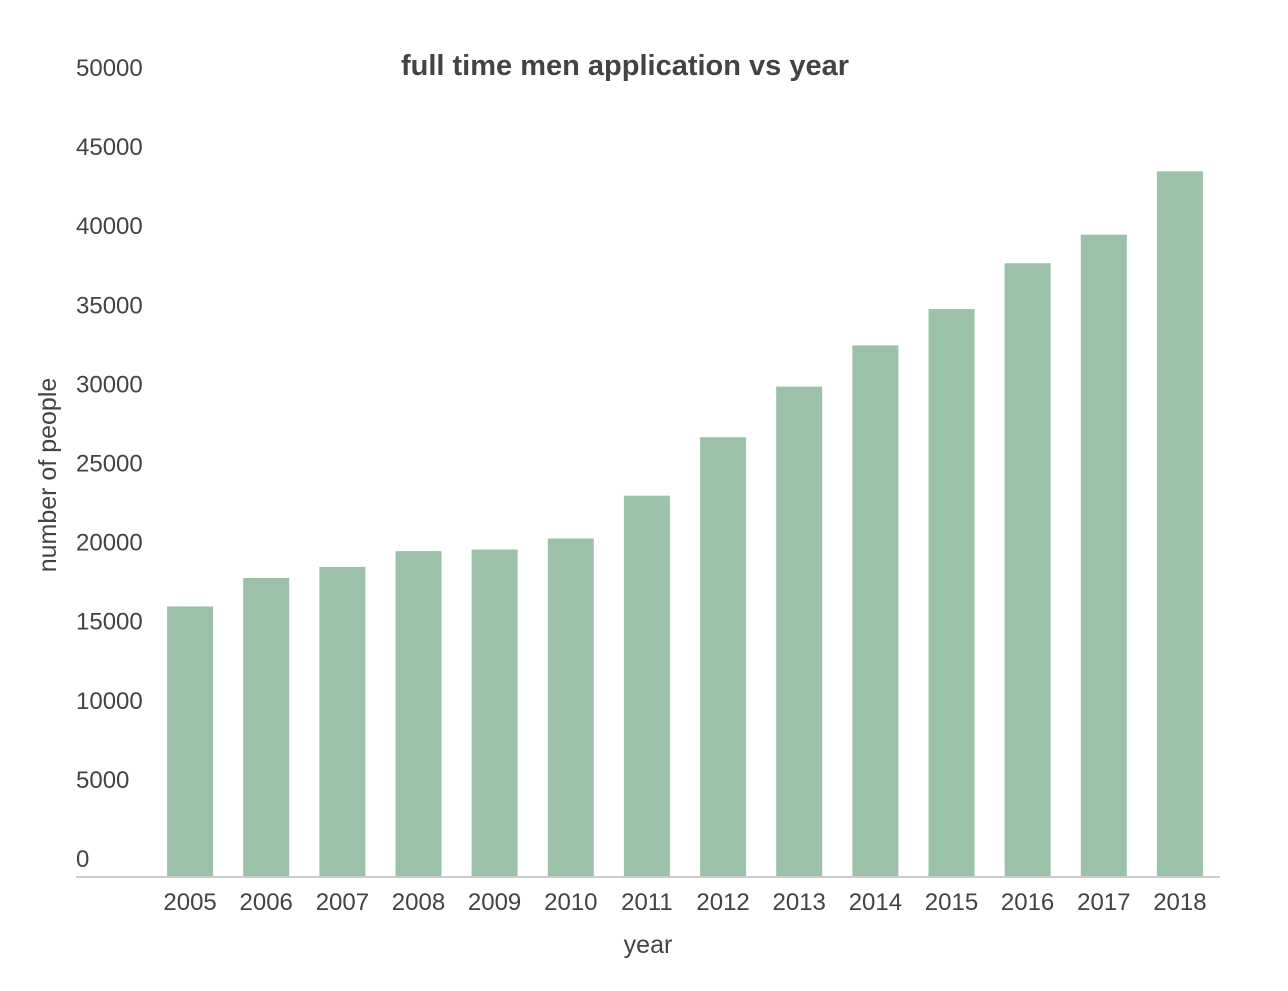  Describe the element at coordinates (342, 902) in the screenshot. I see `x-tick-label: 2007` at that location.